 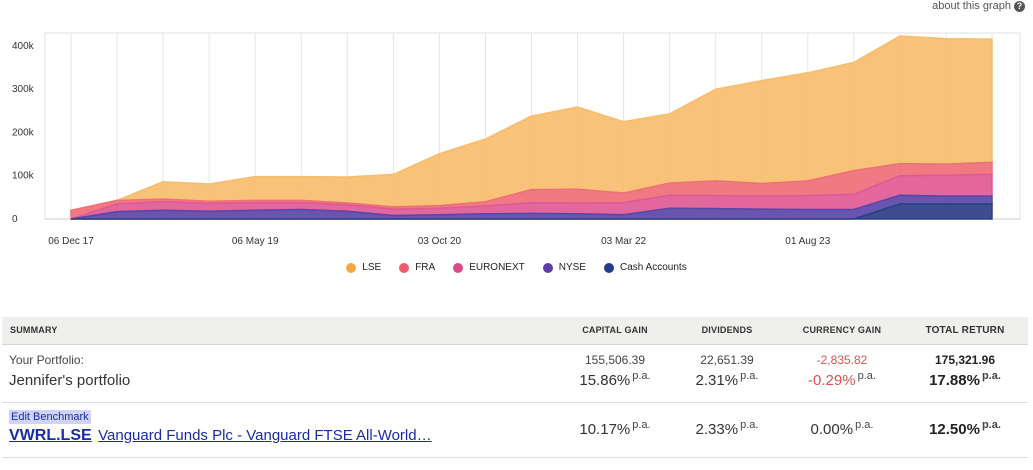 I want to click on dividends-header: DIVIDENDS, so click(x=727, y=331).